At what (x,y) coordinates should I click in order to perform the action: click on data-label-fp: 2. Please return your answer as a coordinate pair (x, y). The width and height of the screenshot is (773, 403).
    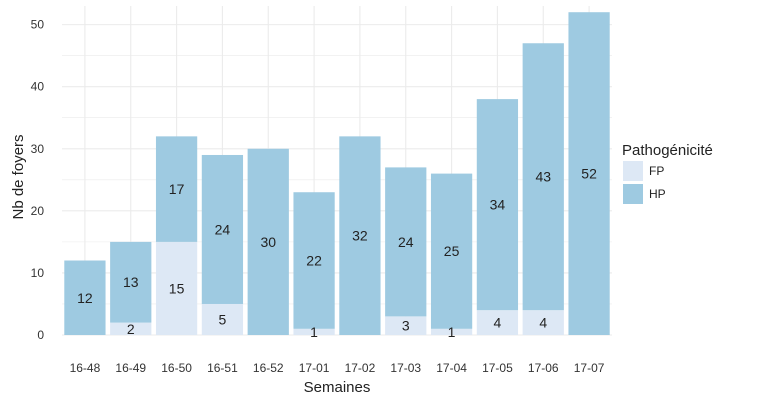
    Looking at the image, I should click on (131, 329).